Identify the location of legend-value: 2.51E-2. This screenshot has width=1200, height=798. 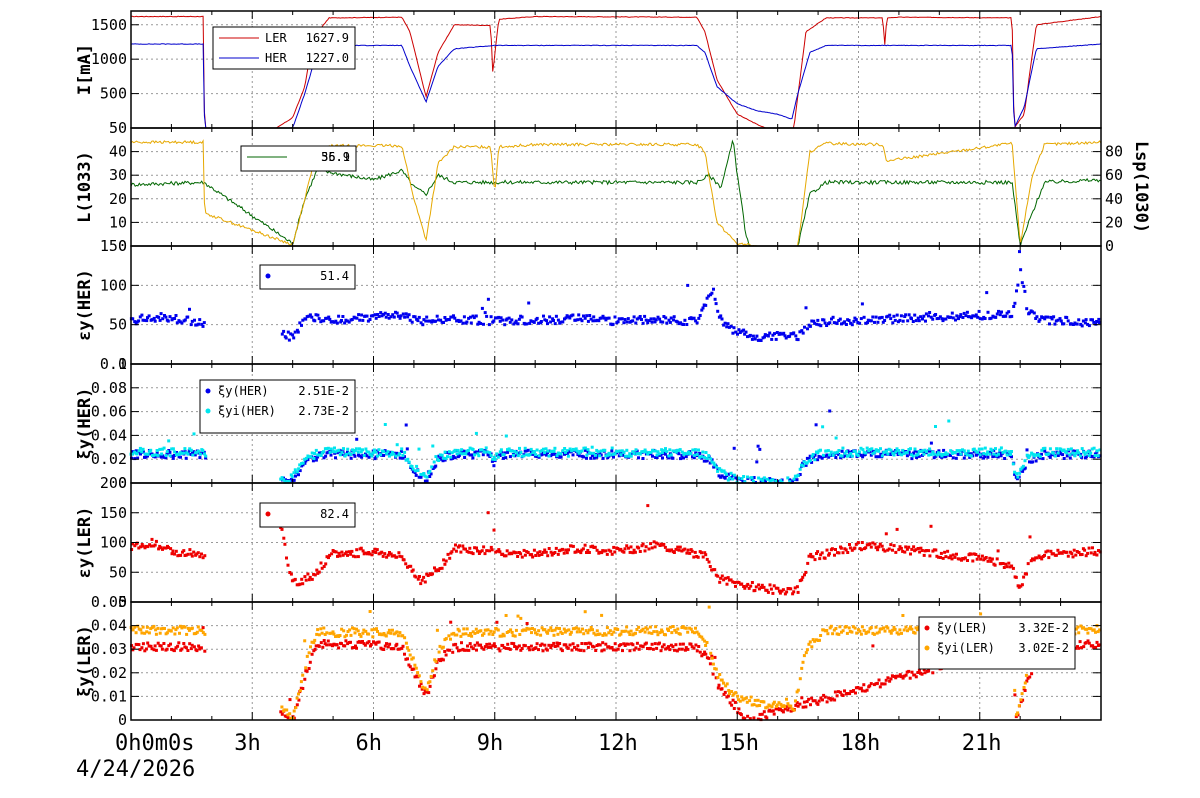
(323, 391).